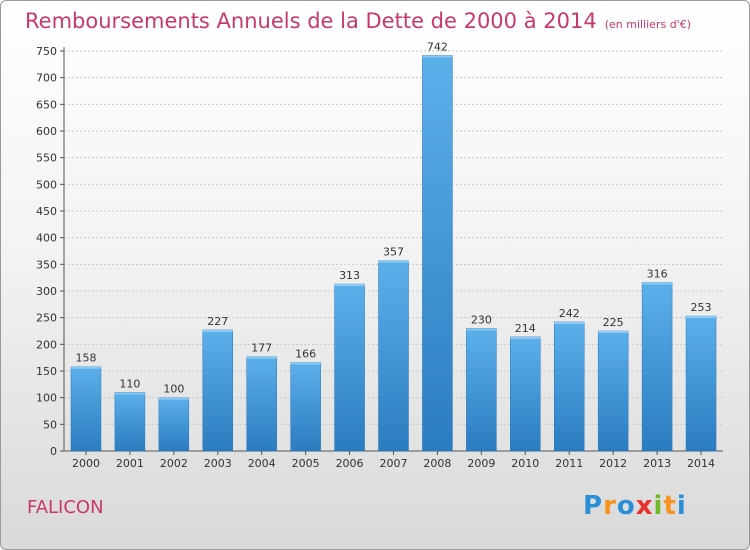  What do you see at coordinates (262, 463) in the screenshot?
I see `x-tick-label: 2004` at bounding box center [262, 463].